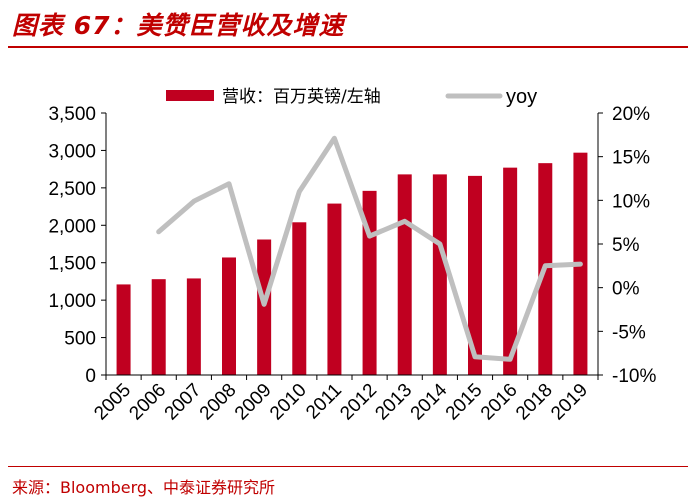 This screenshot has height=498, width=692. What do you see at coordinates (324, 402) in the screenshot?
I see `x-tick-label: 2011` at bounding box center [324, 402].